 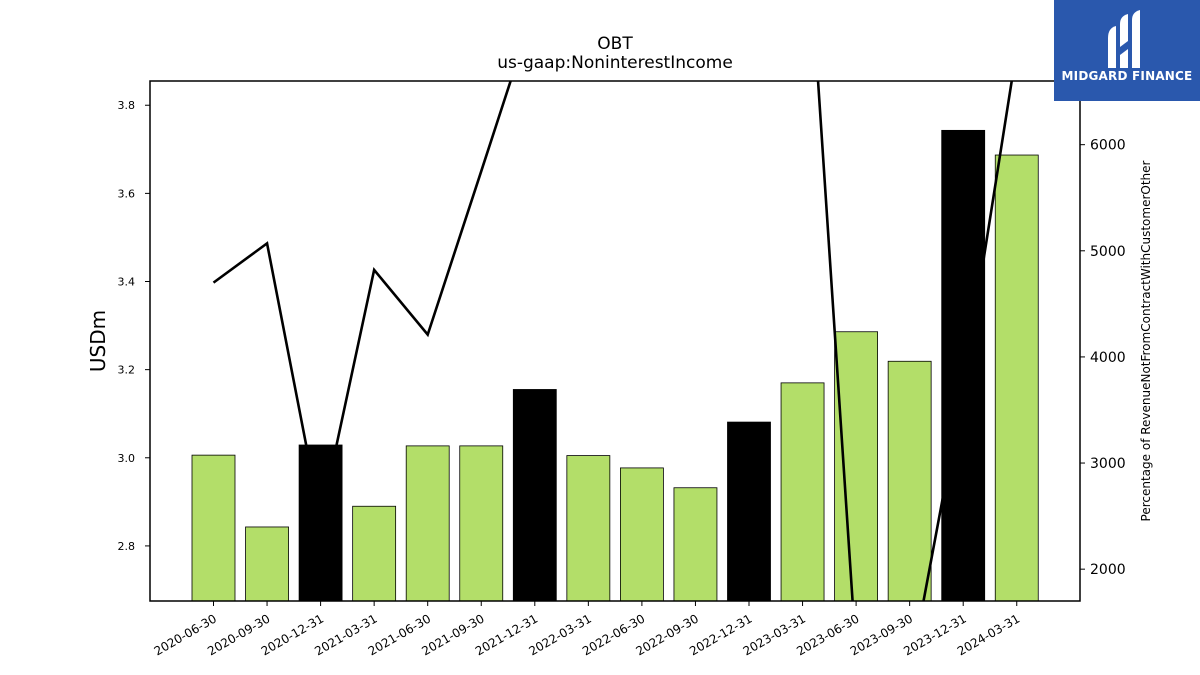 What do you see at coordinates (1108, 146) in the screenshot?
I see `y-right-tick-label: 6000` at bounding box center [1108, 146].